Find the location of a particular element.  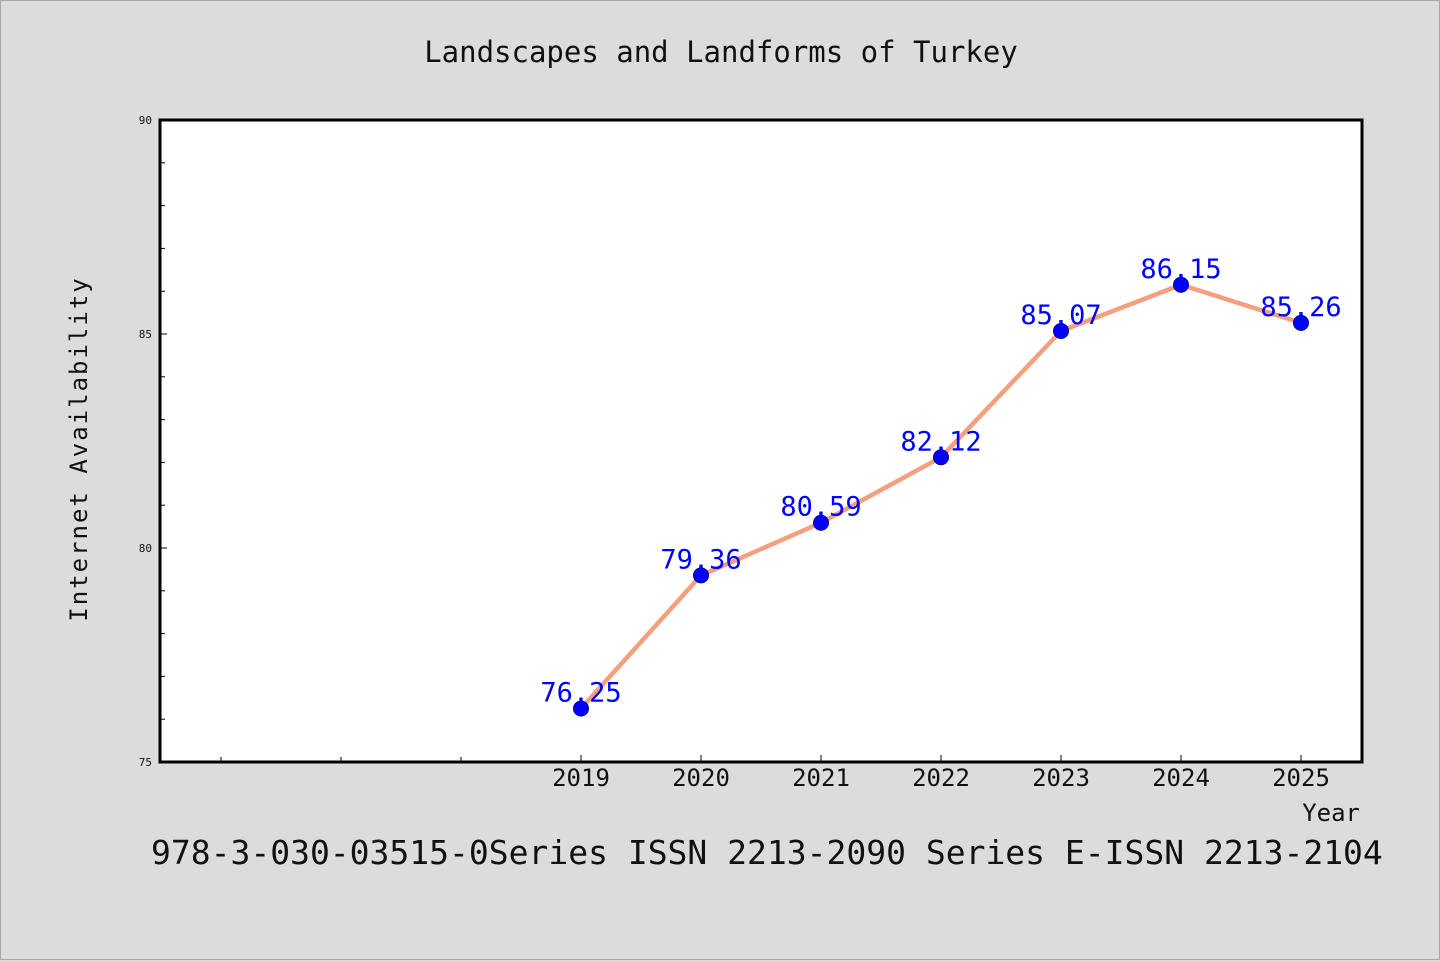

data-label: 86.15 is located at coordinates (1180, 269).